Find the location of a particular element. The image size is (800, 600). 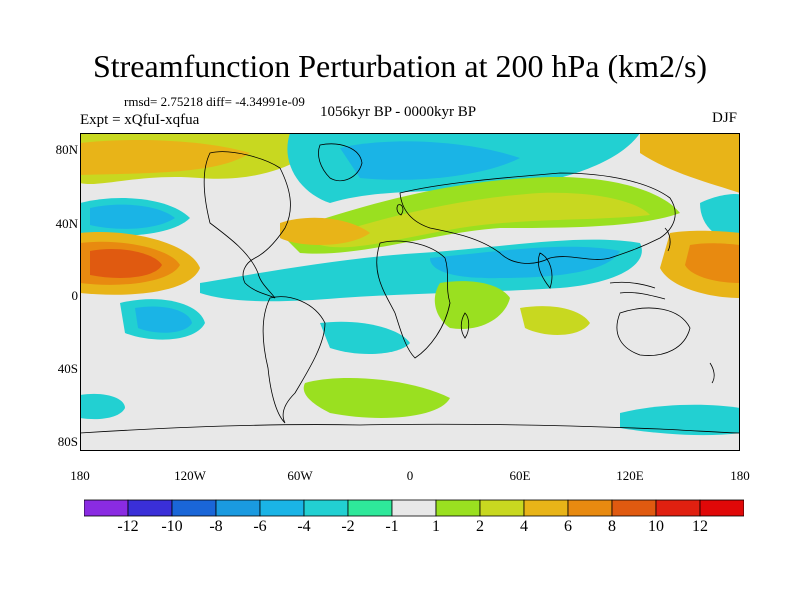

coastline-south-america is located at coordinates (294, 360).